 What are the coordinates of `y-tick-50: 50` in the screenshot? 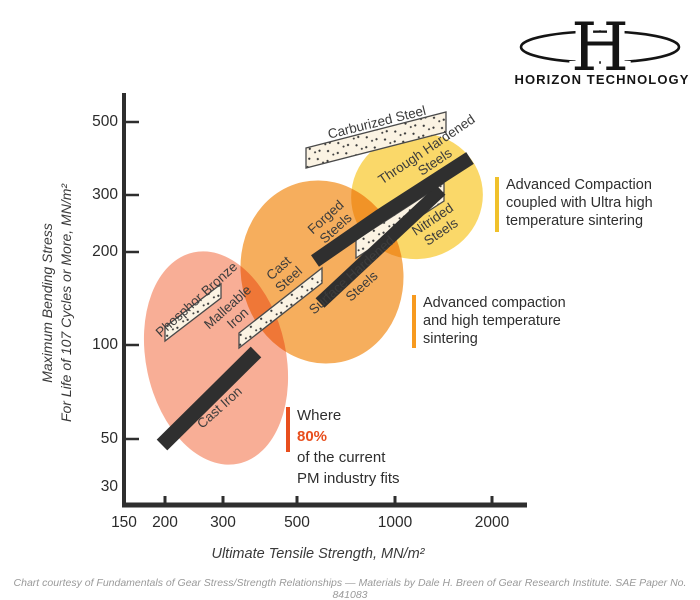 It's located at (109, 438).